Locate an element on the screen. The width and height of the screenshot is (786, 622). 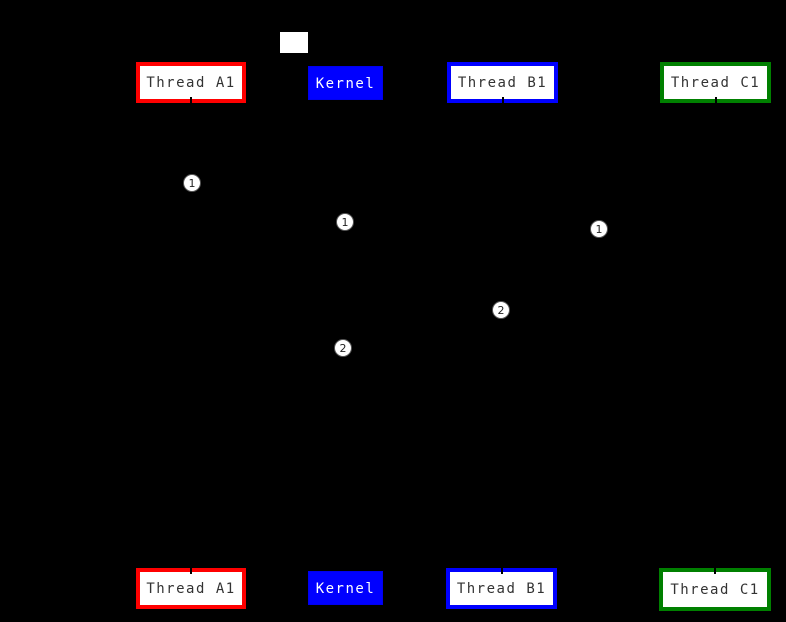
participant-box-kernel-top: Kernel is located at coordinates (345, 83).